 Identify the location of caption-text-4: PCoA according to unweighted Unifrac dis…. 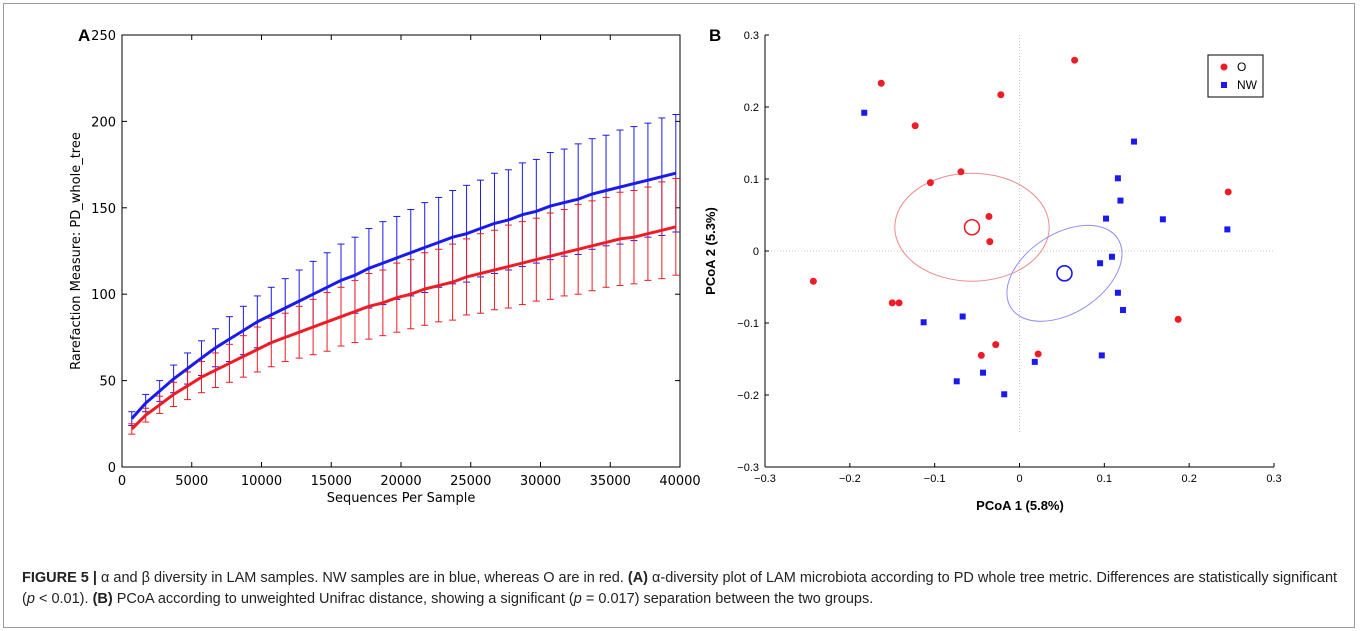
(343, 599).